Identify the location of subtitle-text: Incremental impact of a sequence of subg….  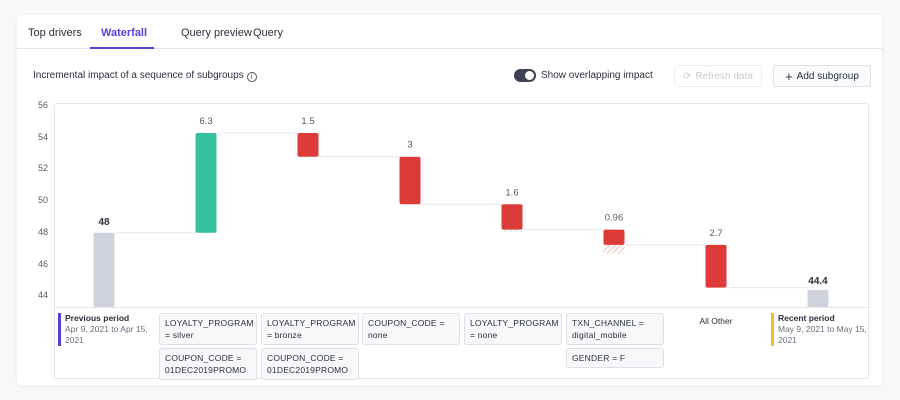
(138, 75).